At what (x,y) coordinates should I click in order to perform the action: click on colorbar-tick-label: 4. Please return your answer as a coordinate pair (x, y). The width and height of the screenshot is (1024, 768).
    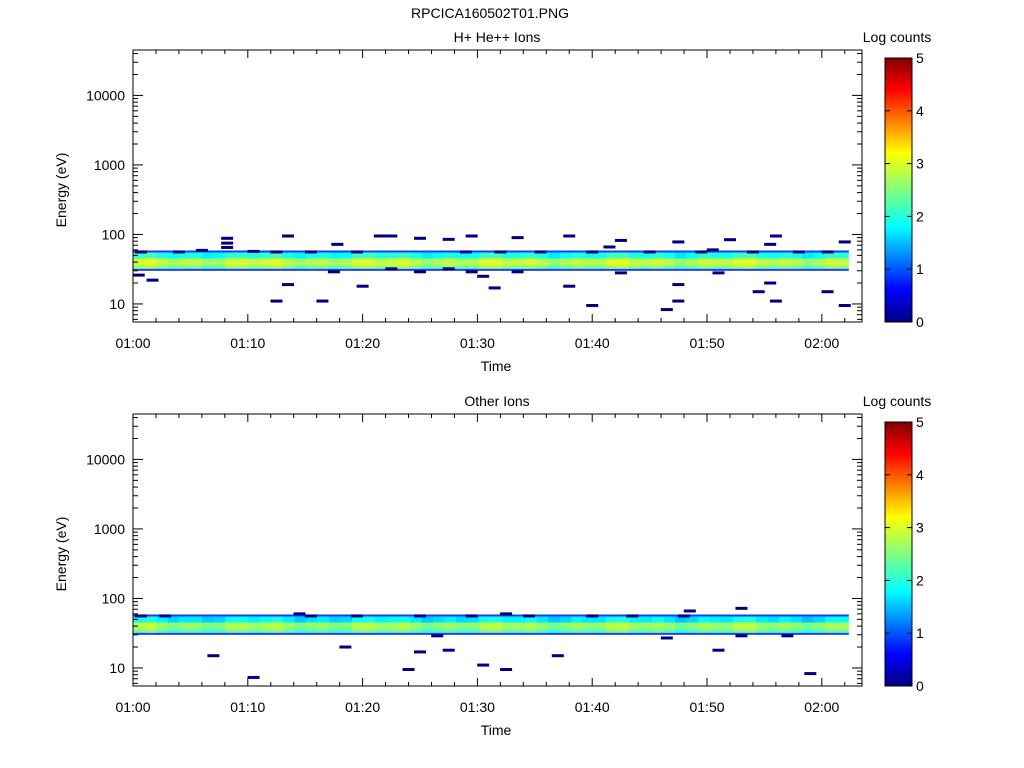
    Looking at the image, I should click on (920, 475).